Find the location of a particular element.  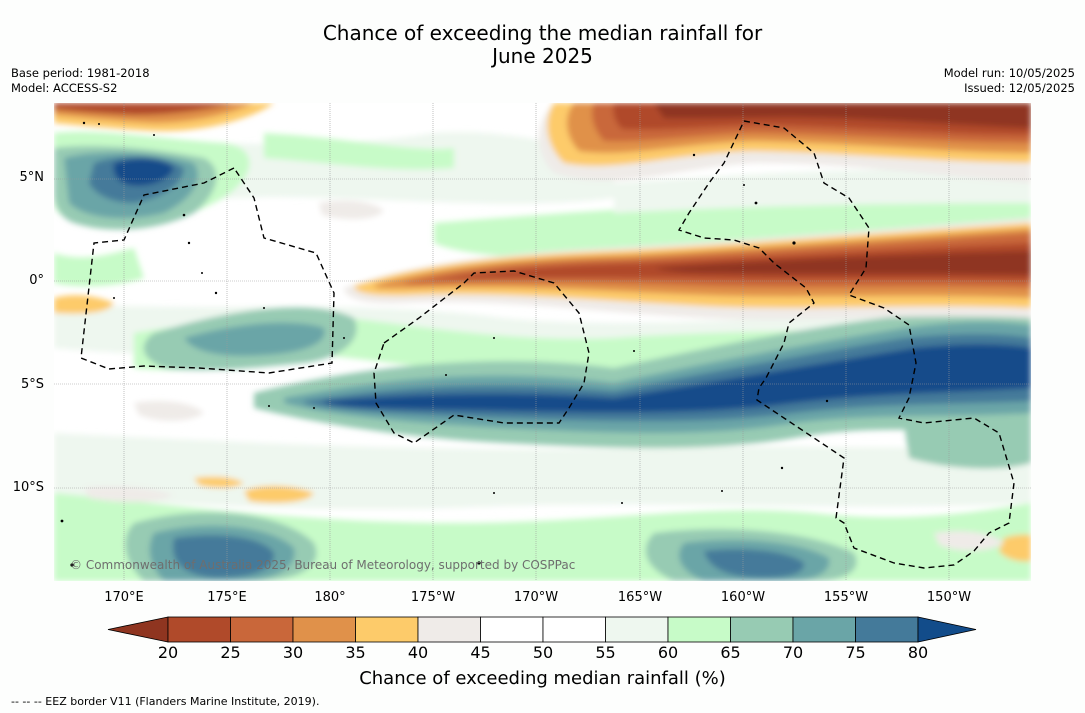

lon-label-175e: 175°E is located at coordinates (227, 597).